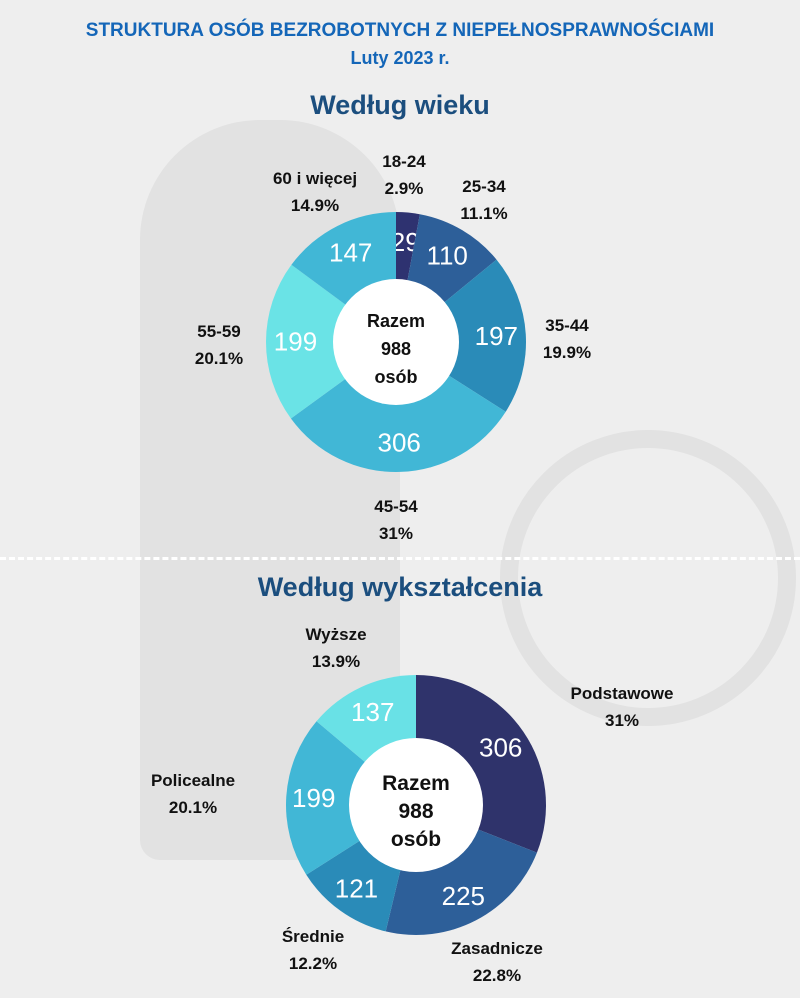 The height and width of the screenshot is (998, 800). Describe the element at coordinates (400, 105) in the screenshot. I see `chart-title-age: Według wieku` at that location.